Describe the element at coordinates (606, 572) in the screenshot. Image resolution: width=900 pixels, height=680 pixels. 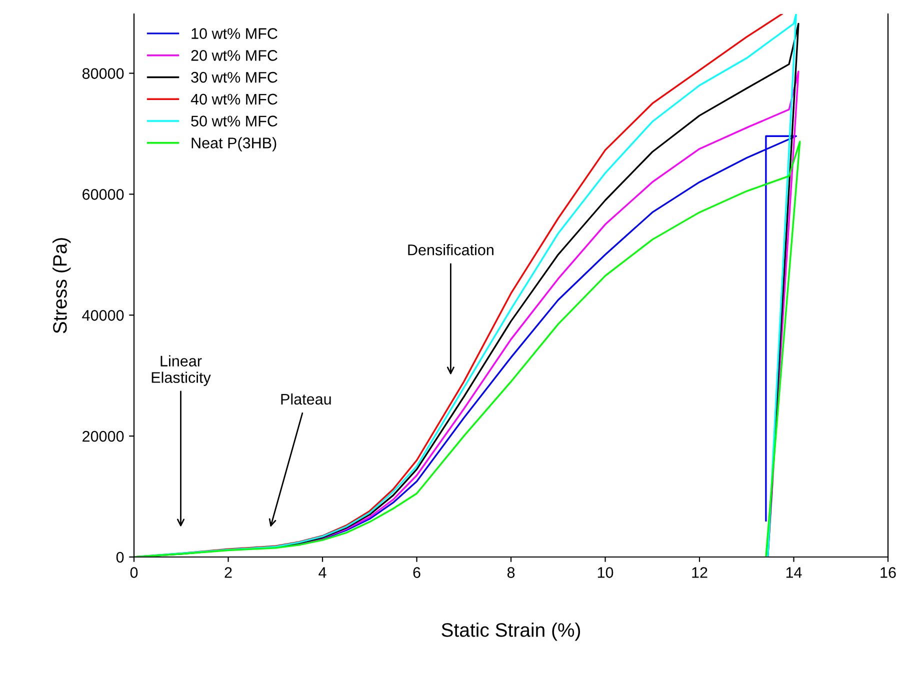
I see `x-tick-label: 10` at that location.